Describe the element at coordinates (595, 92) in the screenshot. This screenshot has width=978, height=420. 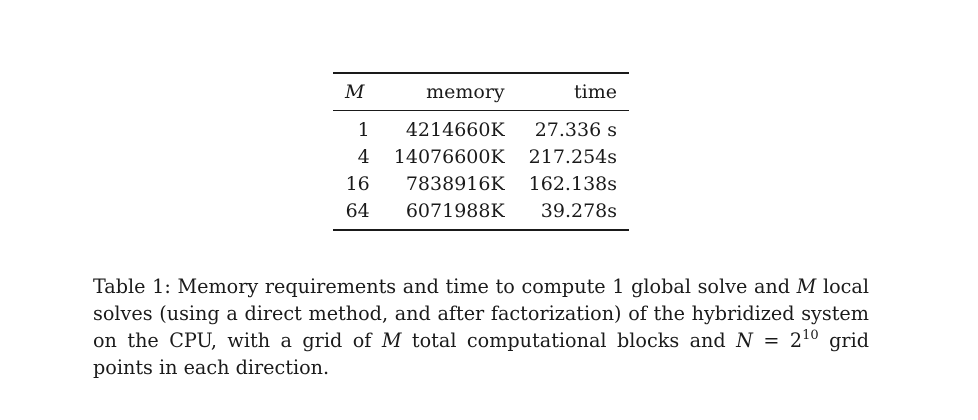
I see `header-time: time` at that location.